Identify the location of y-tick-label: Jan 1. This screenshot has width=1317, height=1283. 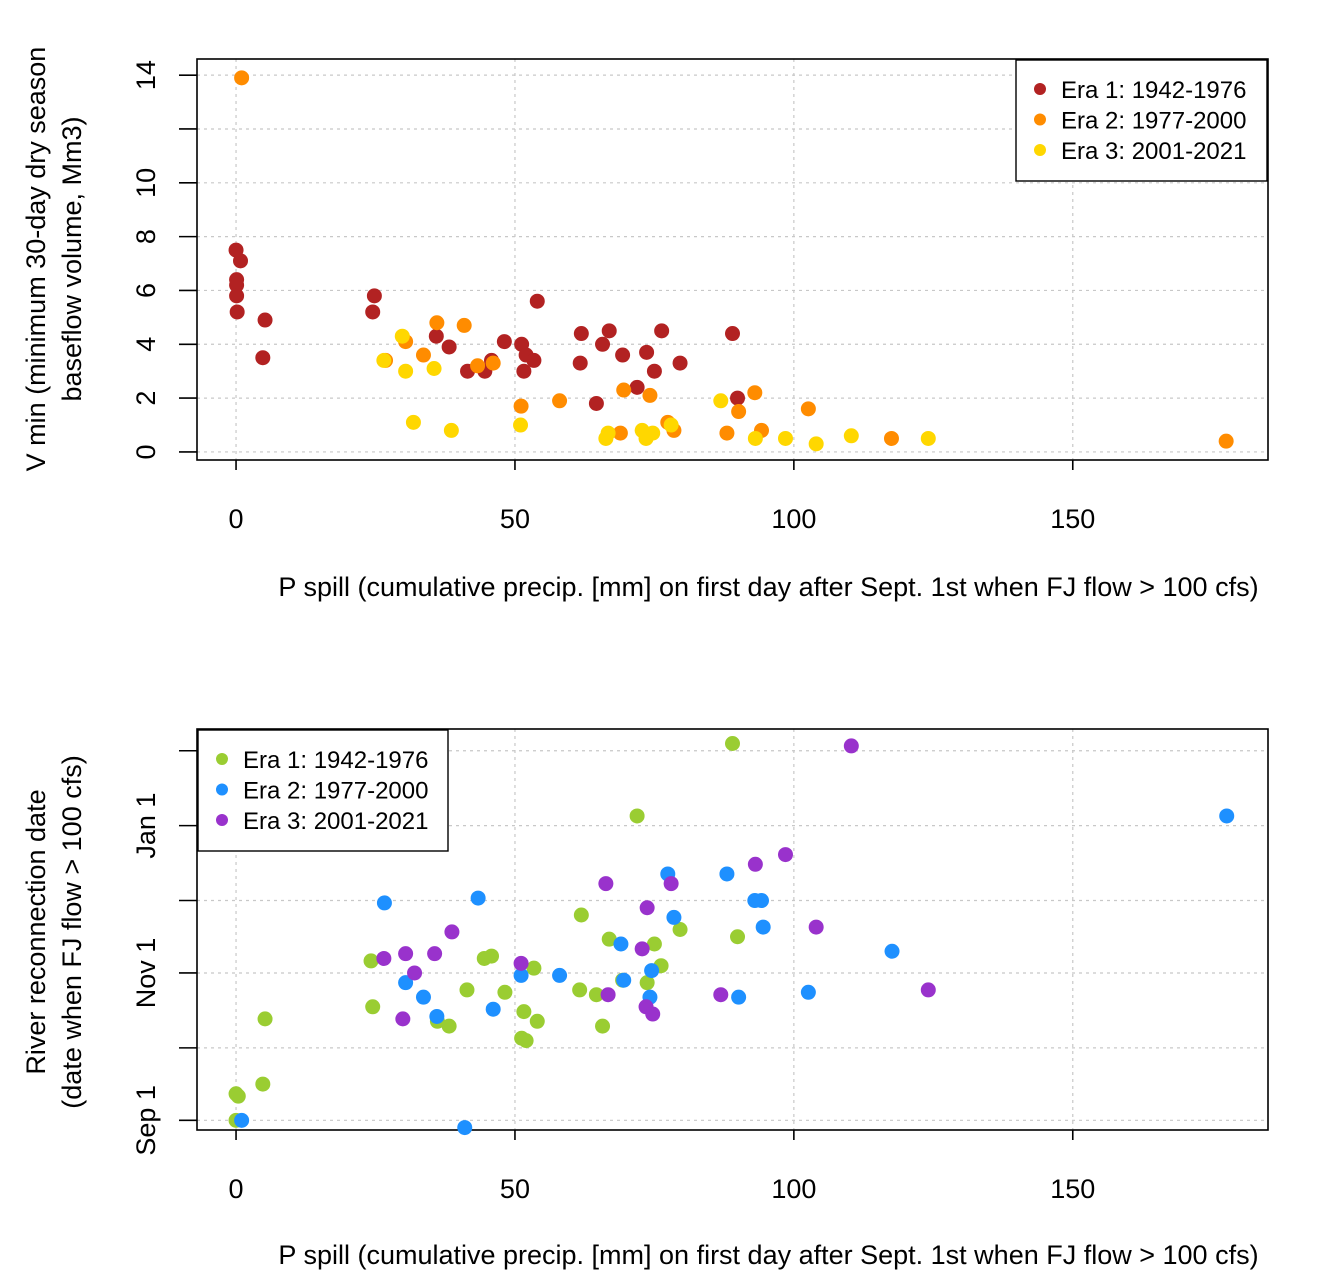
(146, 826).